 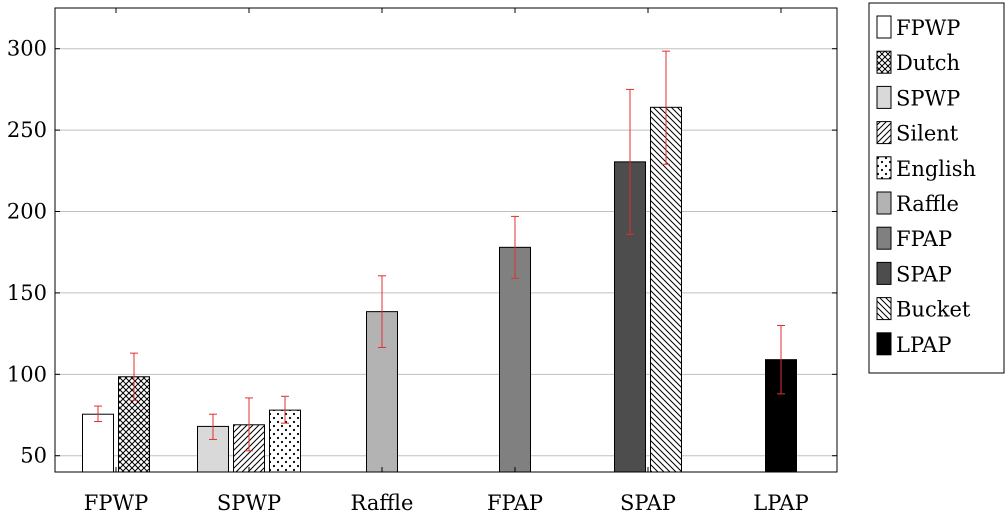 I want to click on y-tick-label-50: 50, so click(x=33, y=456).